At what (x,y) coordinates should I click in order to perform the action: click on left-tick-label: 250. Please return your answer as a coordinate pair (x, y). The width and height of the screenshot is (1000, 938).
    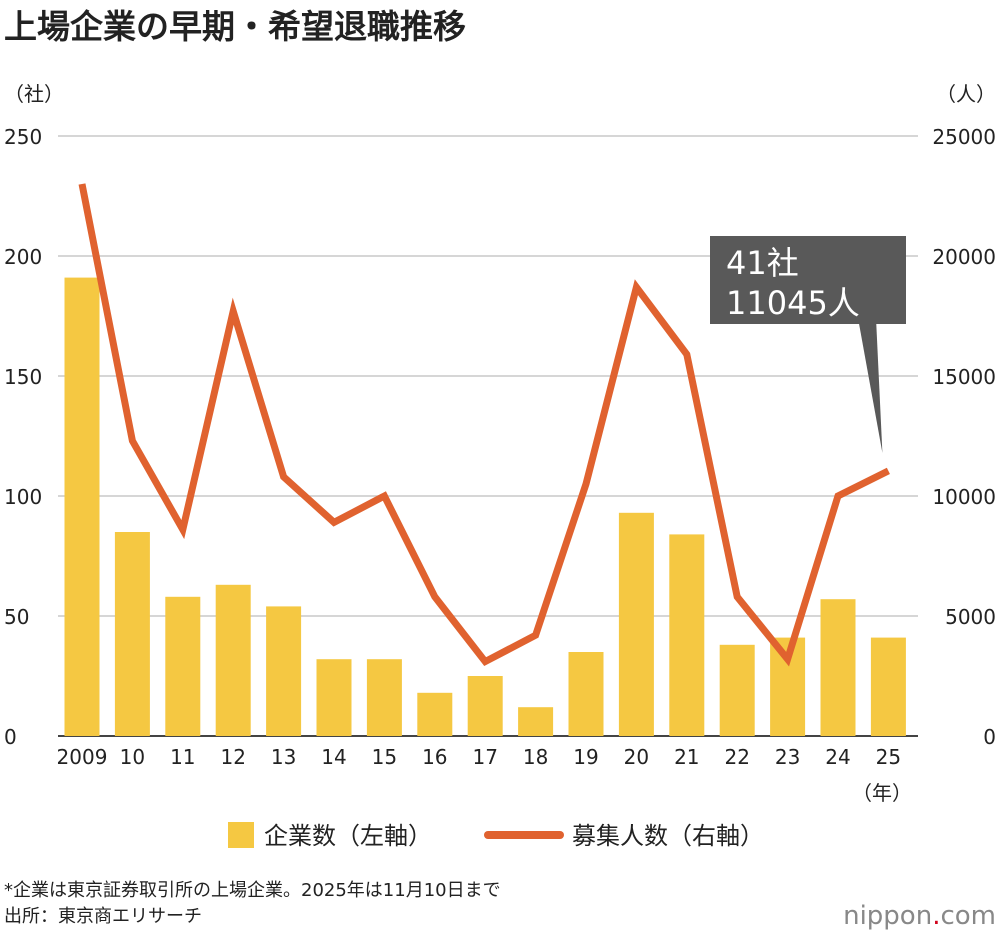
    Looking at the image, I should click on (23, 137).